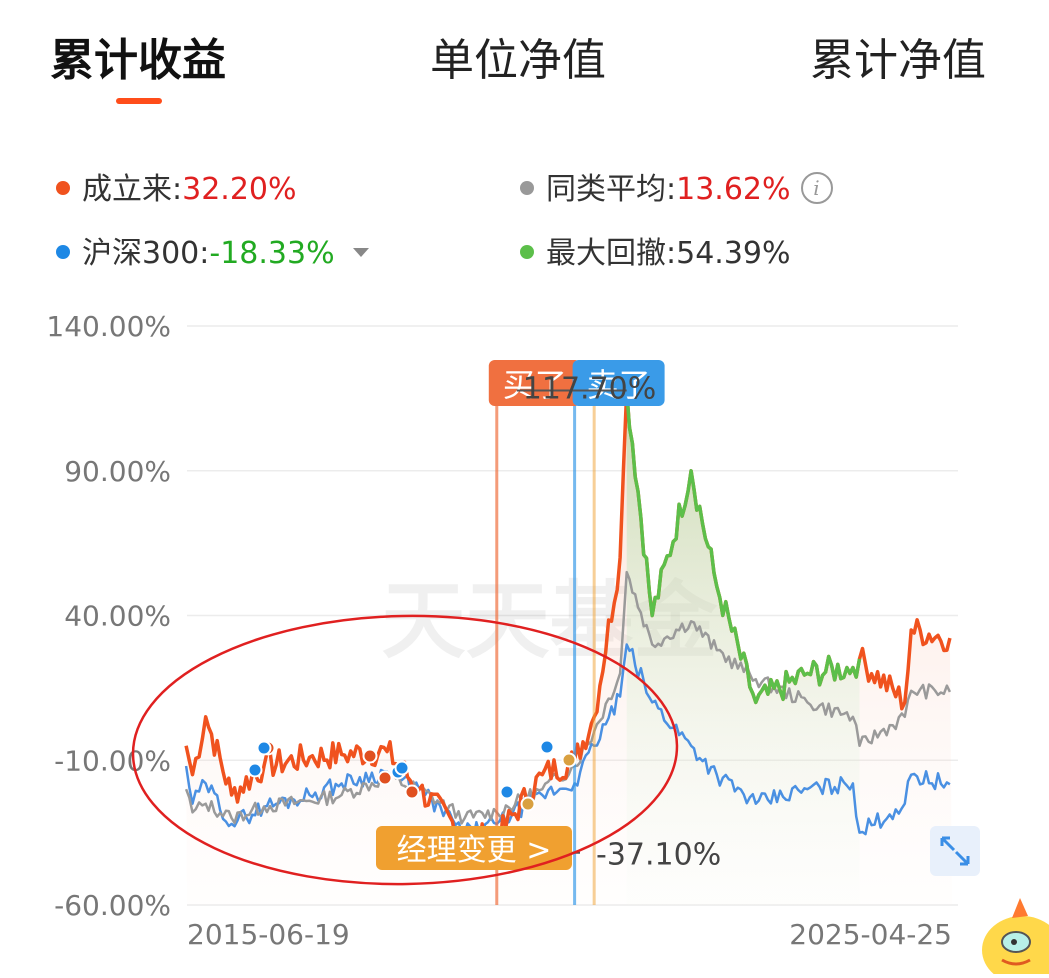  I want to click on tab-cumulative-return: 累计收益, so click(138, 60).